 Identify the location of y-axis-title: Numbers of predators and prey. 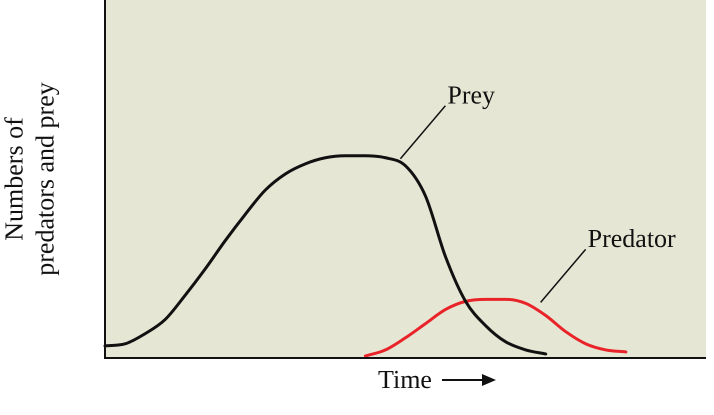
(30, 179).